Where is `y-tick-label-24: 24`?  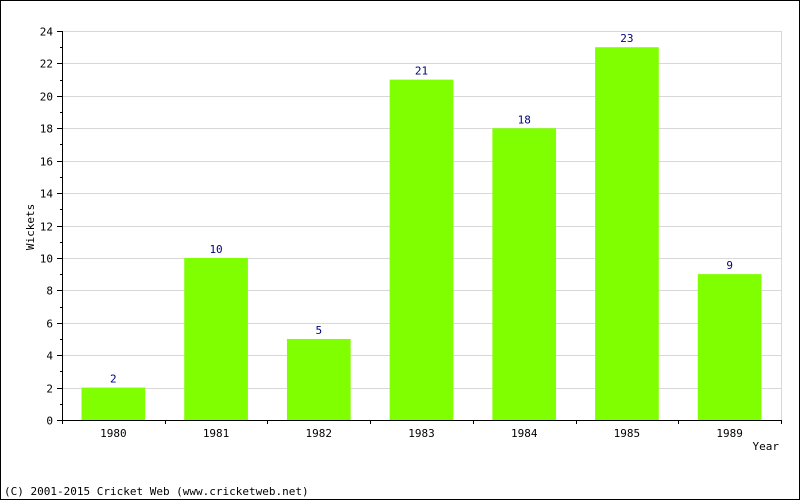
y-tick-label-24: 24 is located at coordinates (47, 32).